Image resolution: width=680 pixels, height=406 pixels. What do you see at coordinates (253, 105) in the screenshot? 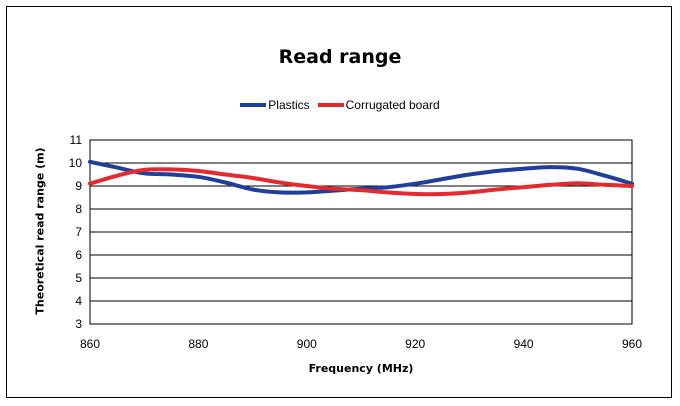
I see `legend-swatch-plastics` at bounding box center [253, 105].